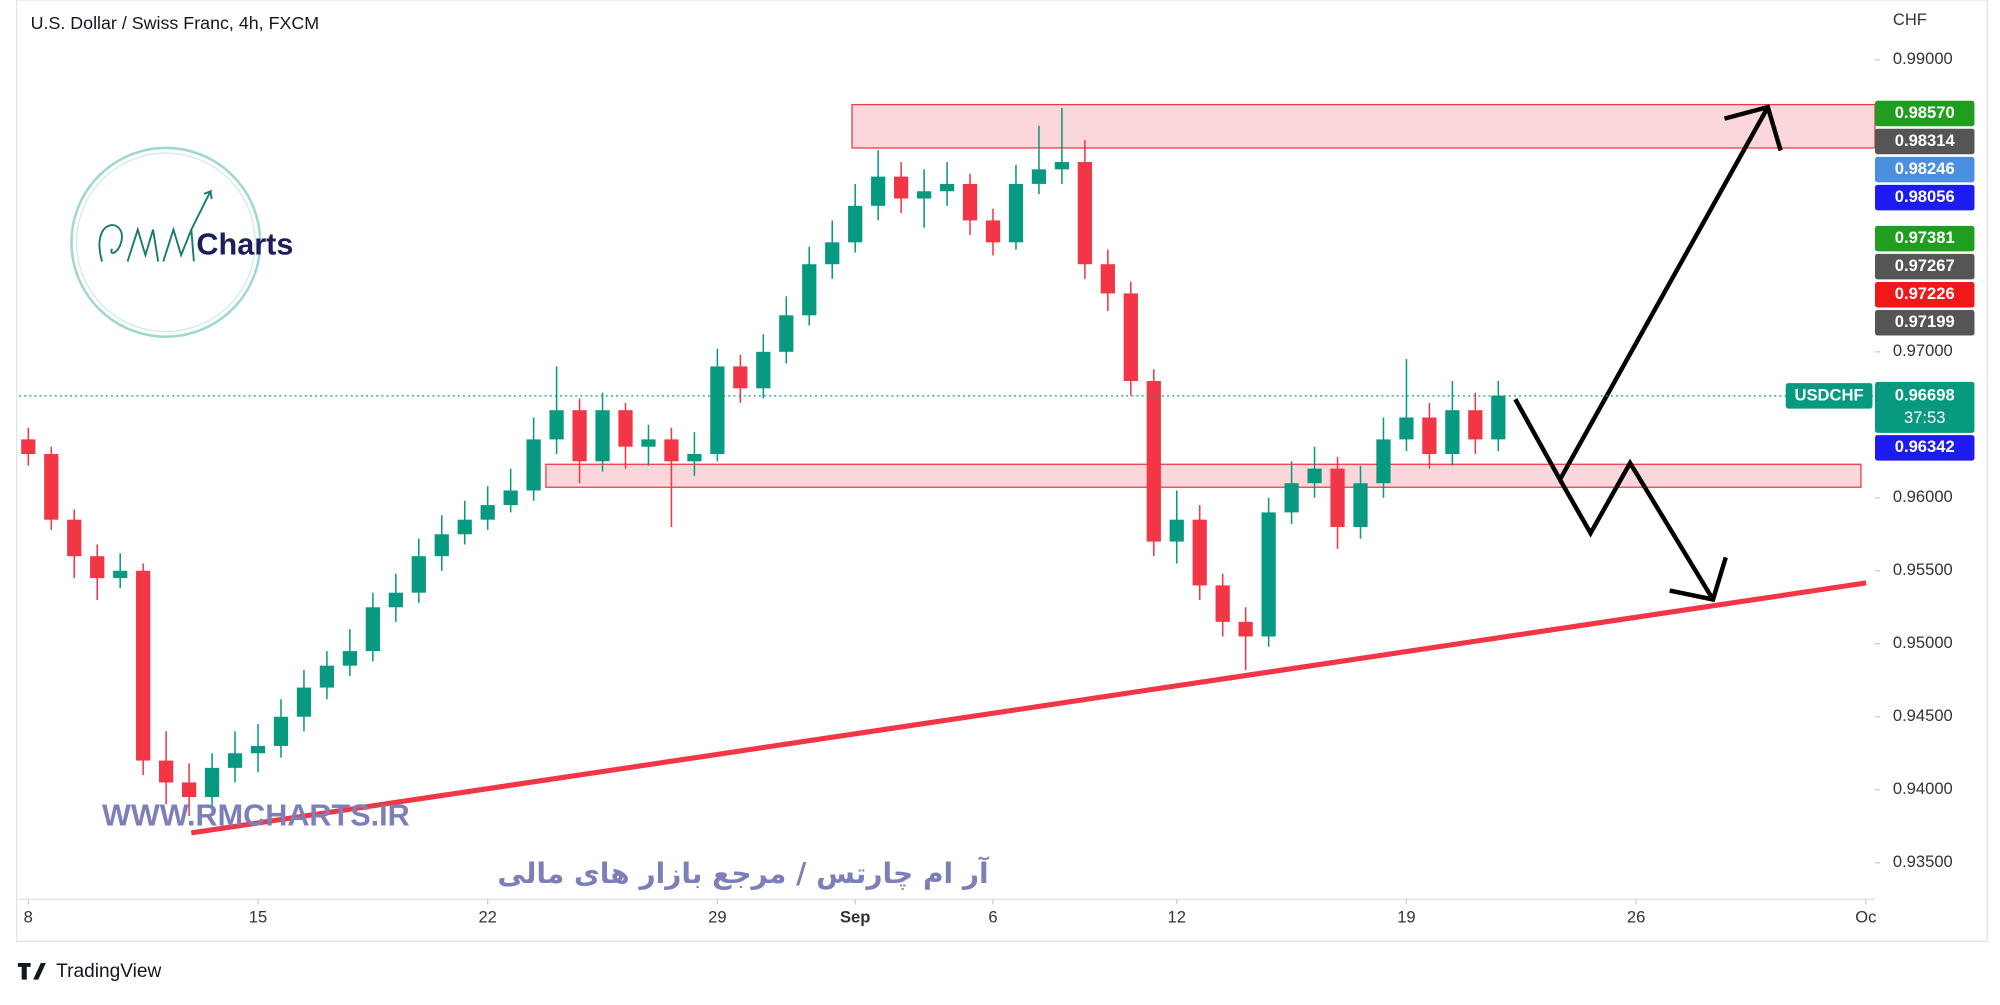  I want to click on symbol-label: USDCHF, so click(1829, 394).